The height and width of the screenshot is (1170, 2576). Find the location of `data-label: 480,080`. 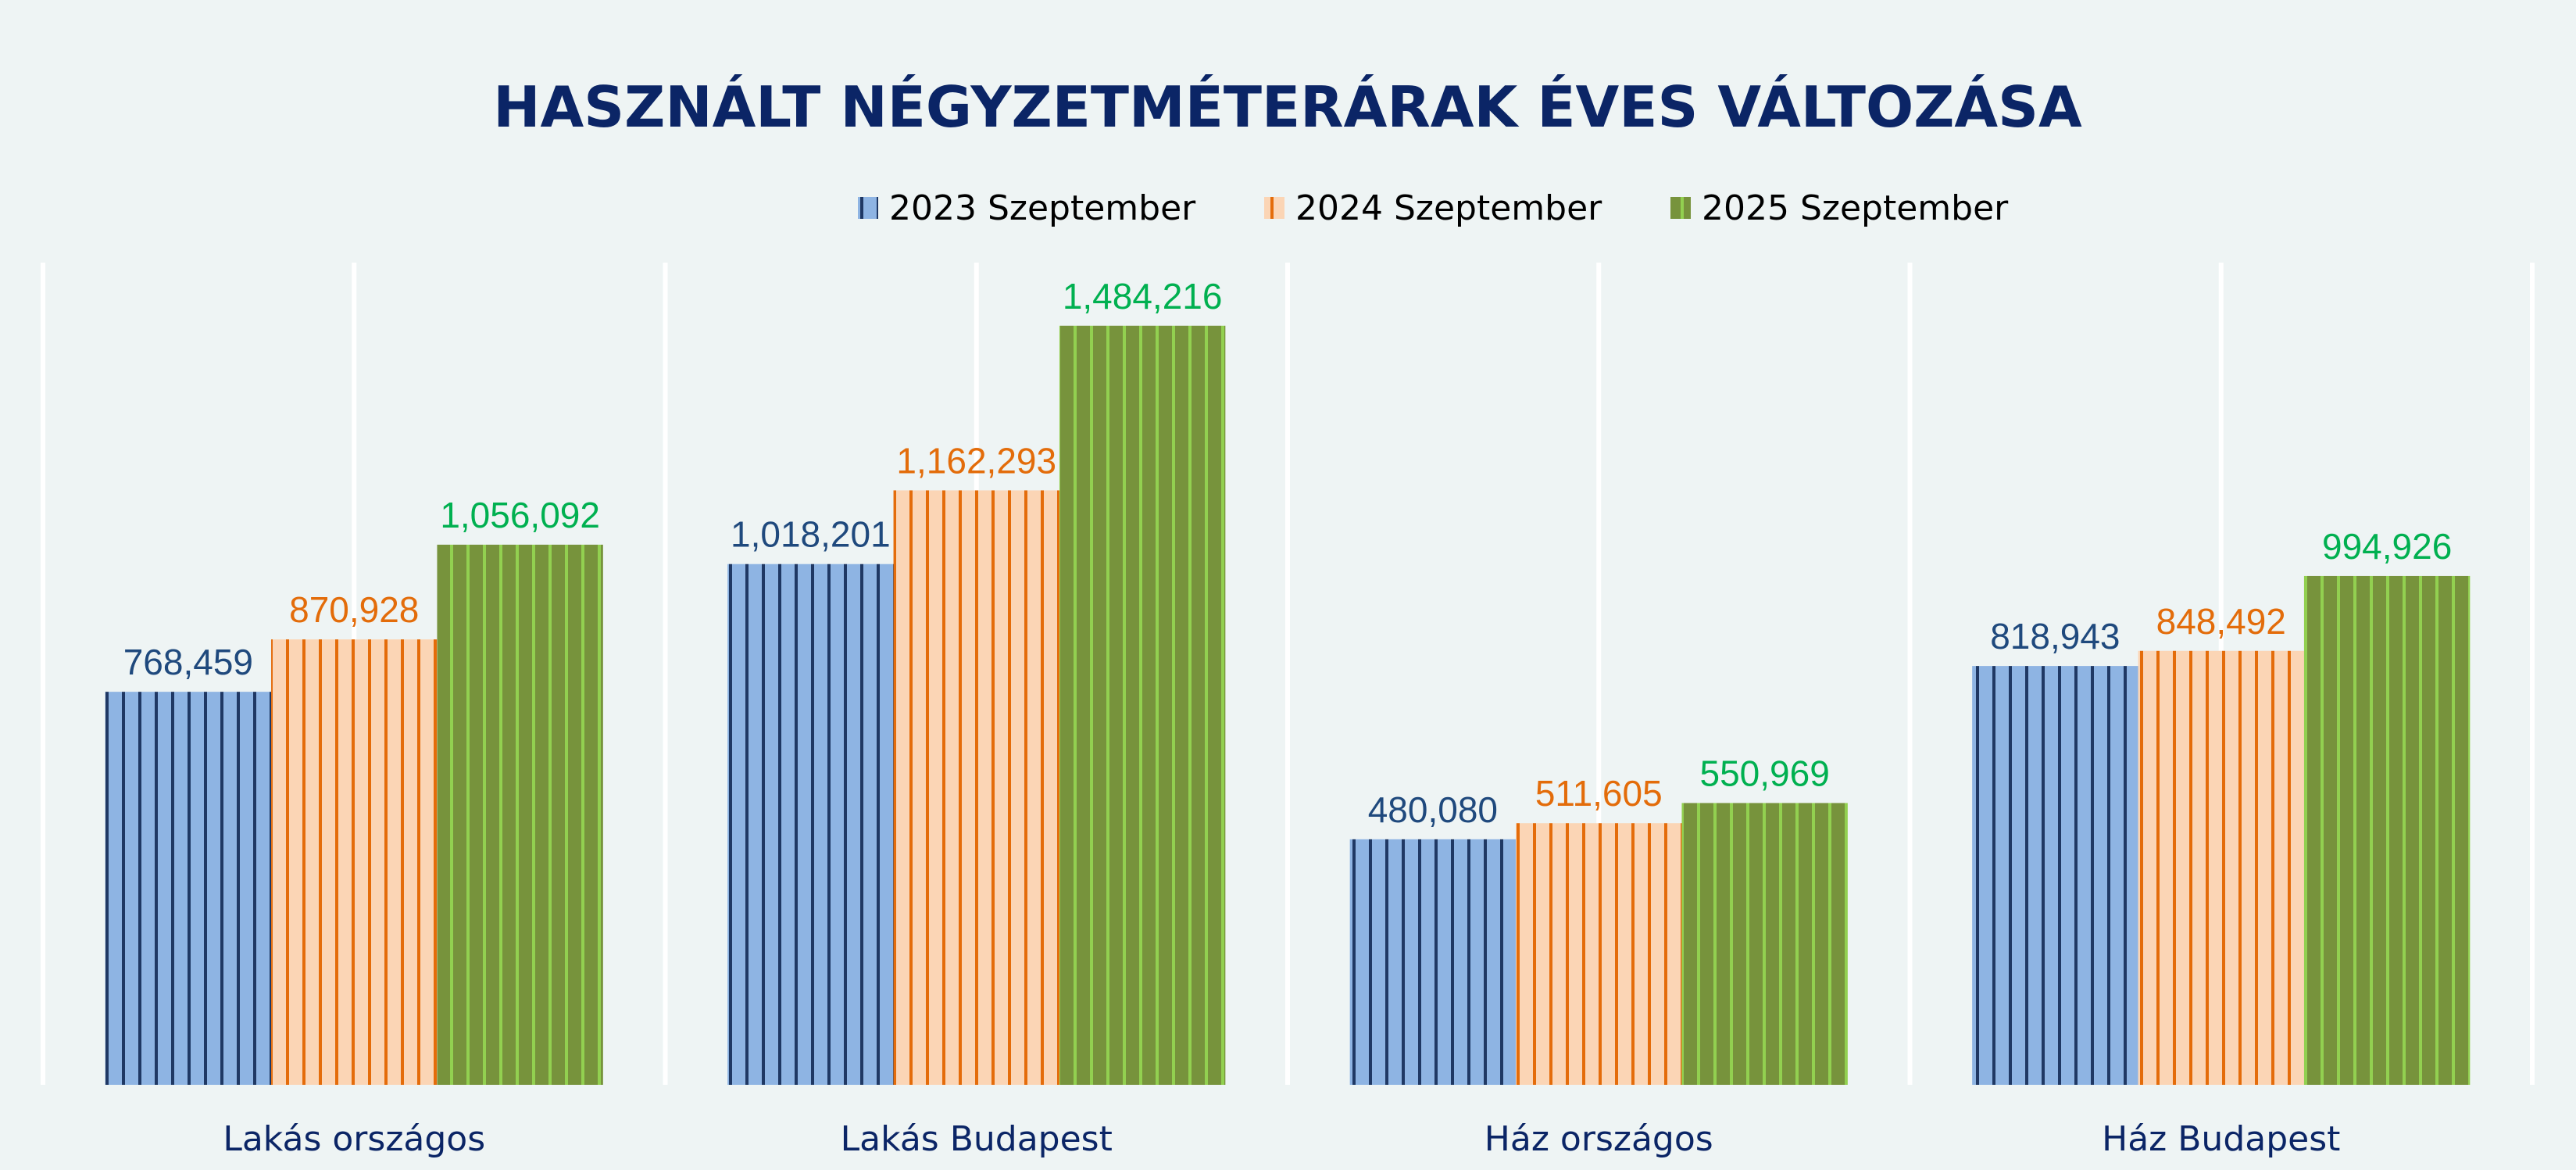

data-label: 480,080 is located at coordinates (1433, 809).